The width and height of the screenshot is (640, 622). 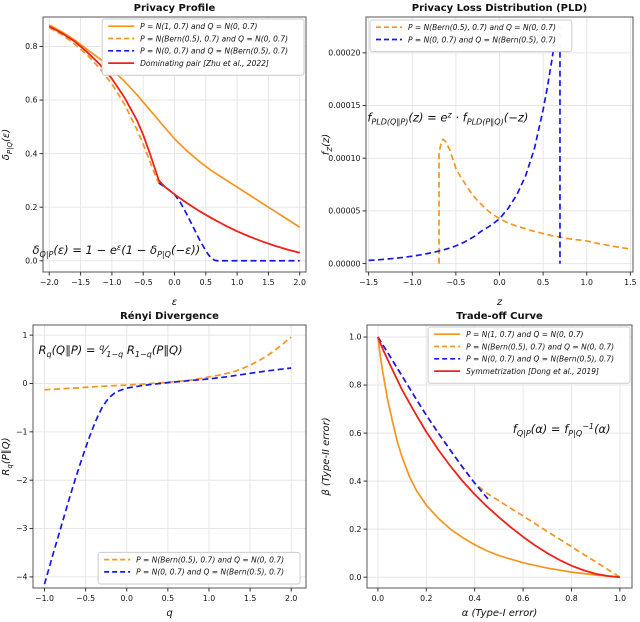 What do you see at coordinates (326, 152) in the screenshot?
I see `math-fragment: f` at bounding box center [326, 152].